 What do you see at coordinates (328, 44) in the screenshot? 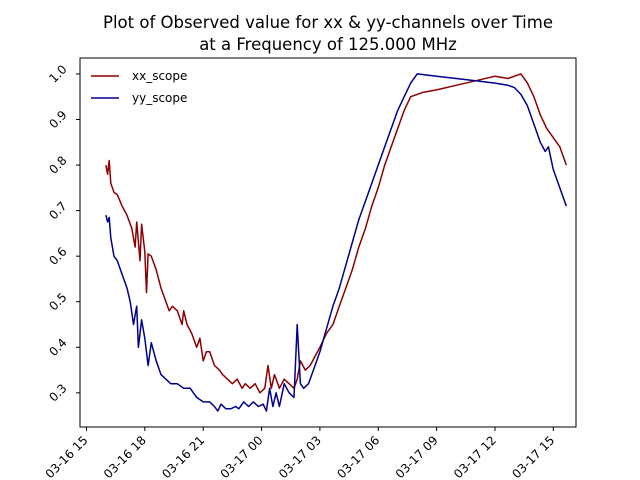
I see `chart-title-line-2: at a Frequency of 125.000 MHz` at bounding box center [328, 44].